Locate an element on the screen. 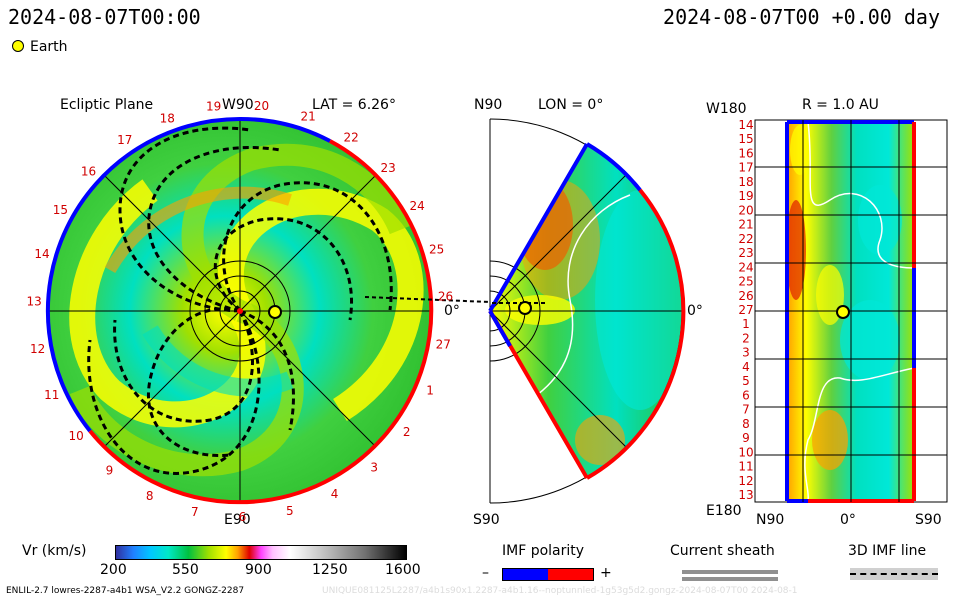  timestamp-left: 2024-08-07T00:00 is located at coordinates (104, 17).